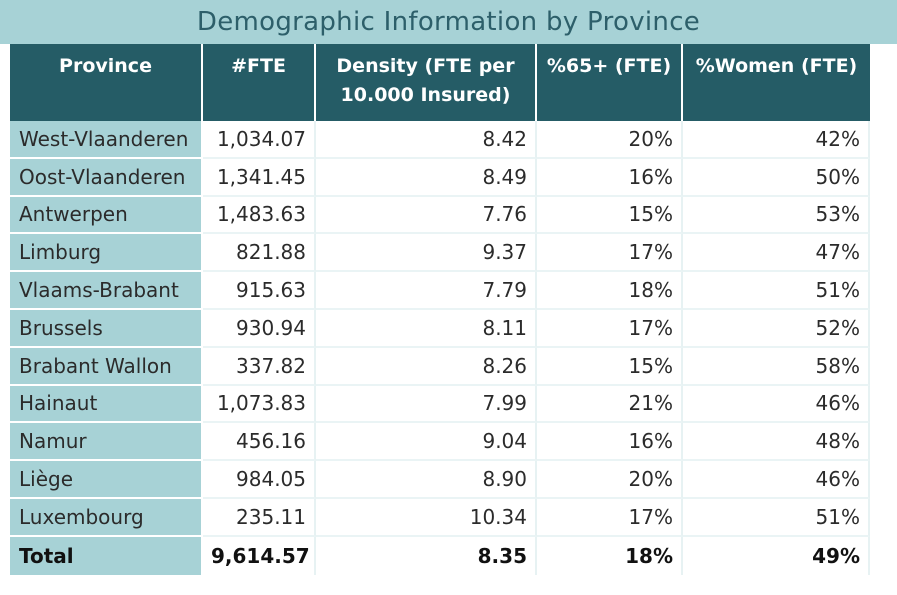  What do you see at coordinates (106, 442) in the screenshot?
I see `province-cell: Namur` at bounding box center [106, 442].